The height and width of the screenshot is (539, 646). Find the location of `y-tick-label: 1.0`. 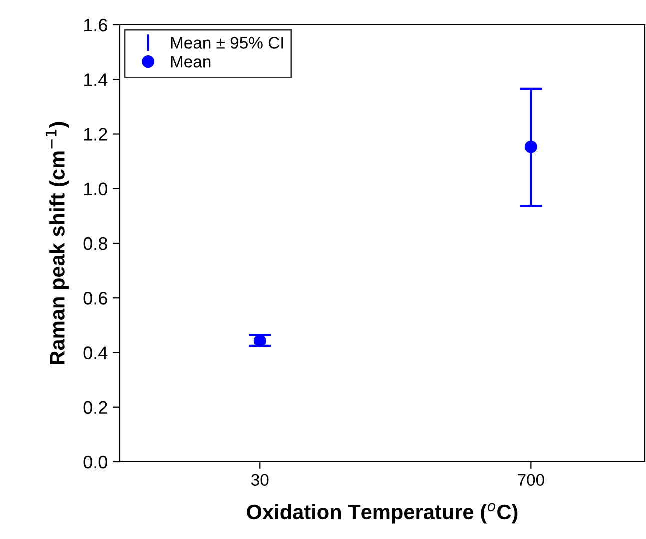

y-tick-label: 1.0 is located at coordinates (96, 189).